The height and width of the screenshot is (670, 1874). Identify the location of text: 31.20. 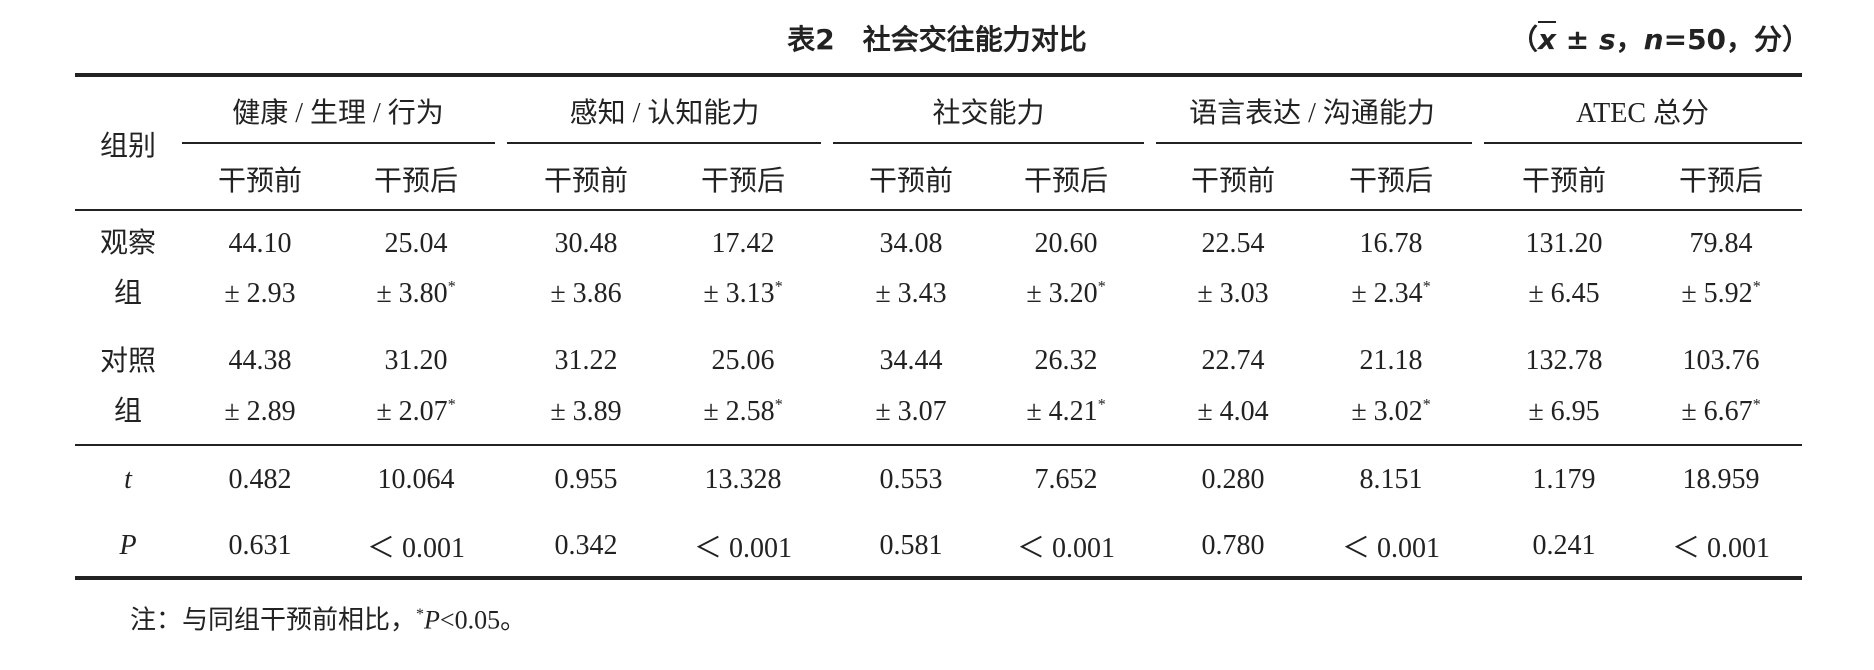
(416, 360).